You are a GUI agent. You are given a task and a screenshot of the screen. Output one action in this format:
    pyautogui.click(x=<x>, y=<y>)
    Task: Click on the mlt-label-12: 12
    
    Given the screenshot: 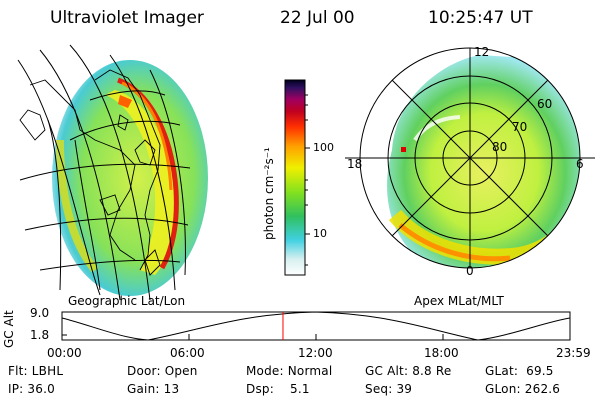 What is the action you would take?
    pyautogui.click(x=482, y=52)
    